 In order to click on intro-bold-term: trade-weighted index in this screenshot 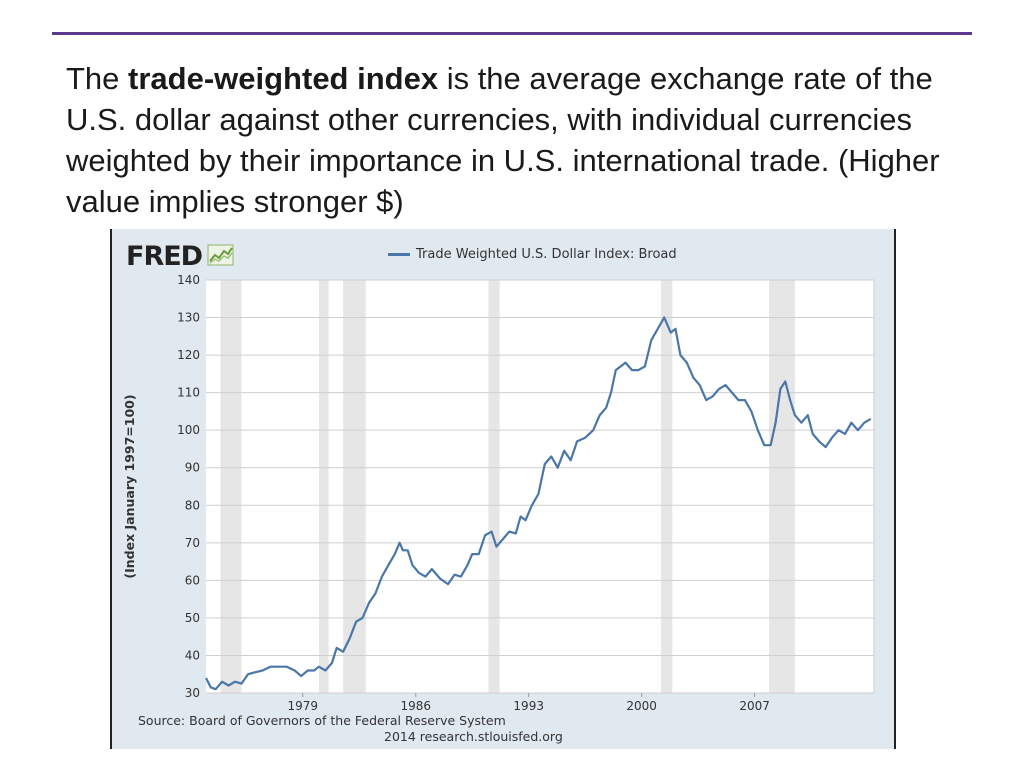, I will do `click(283, 78)`.